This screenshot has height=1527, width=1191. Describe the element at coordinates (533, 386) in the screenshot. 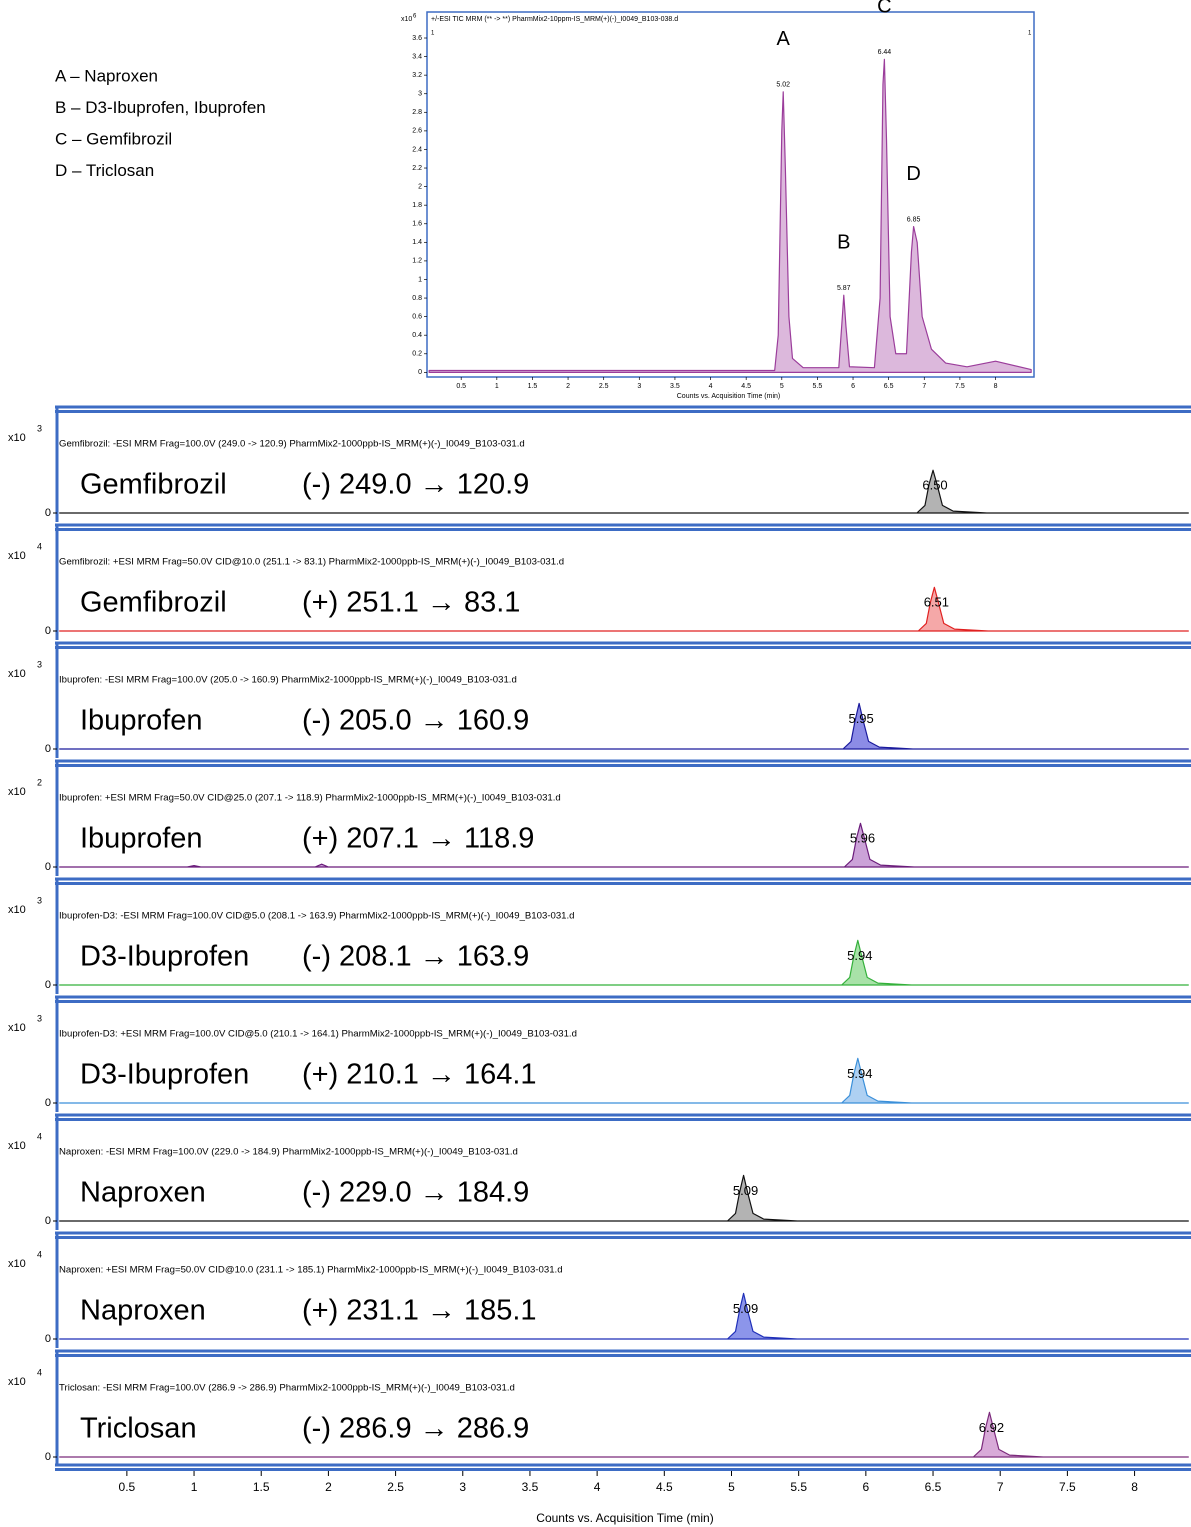

I see `x-tick-label: 1.5` at that location.